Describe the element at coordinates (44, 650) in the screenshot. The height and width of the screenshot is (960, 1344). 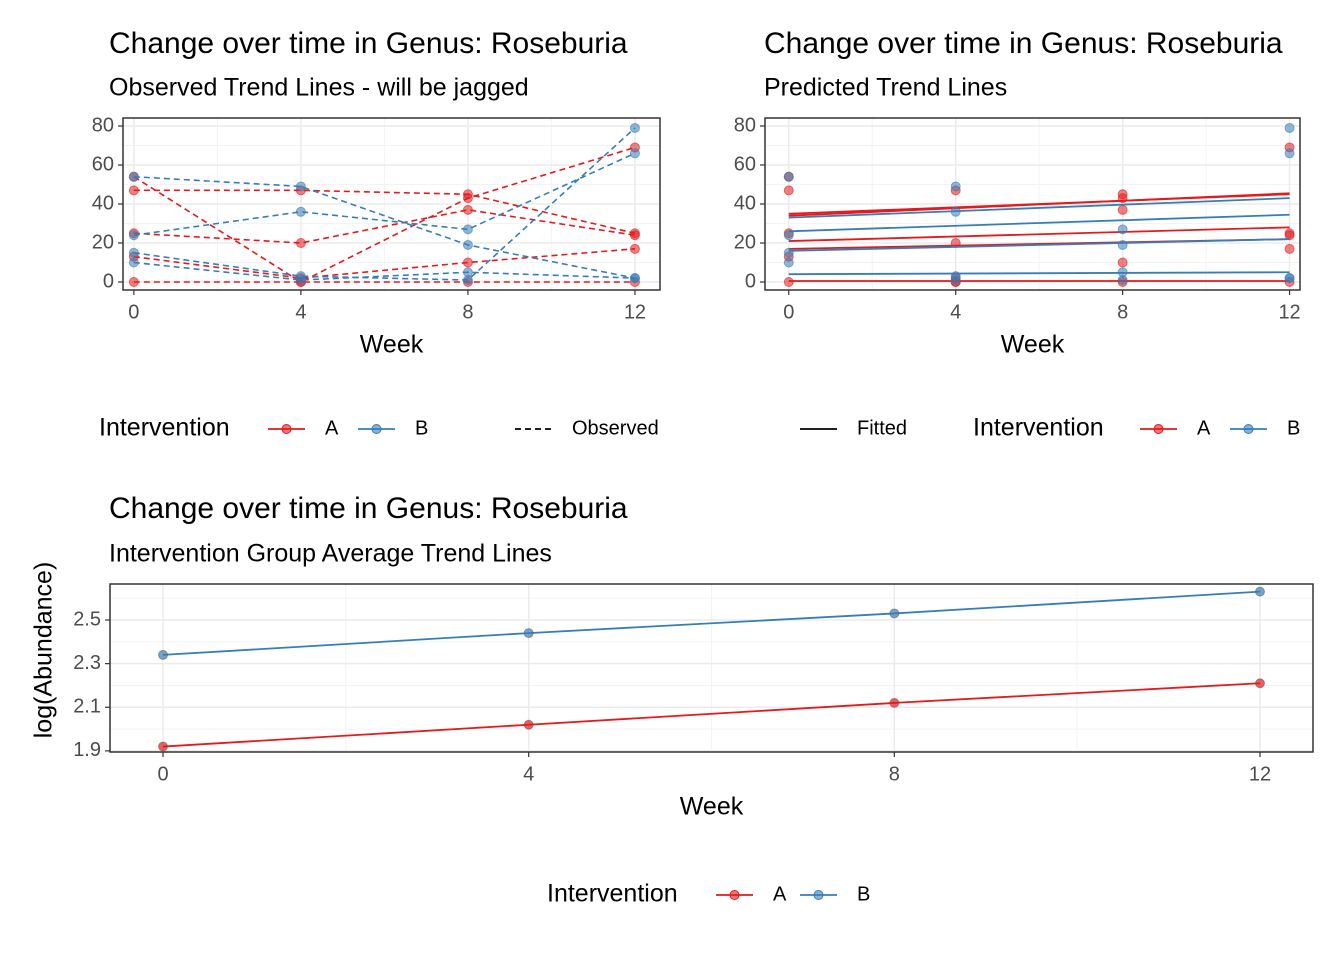
I see `y-axis-title: log(Abundance)` at that location.